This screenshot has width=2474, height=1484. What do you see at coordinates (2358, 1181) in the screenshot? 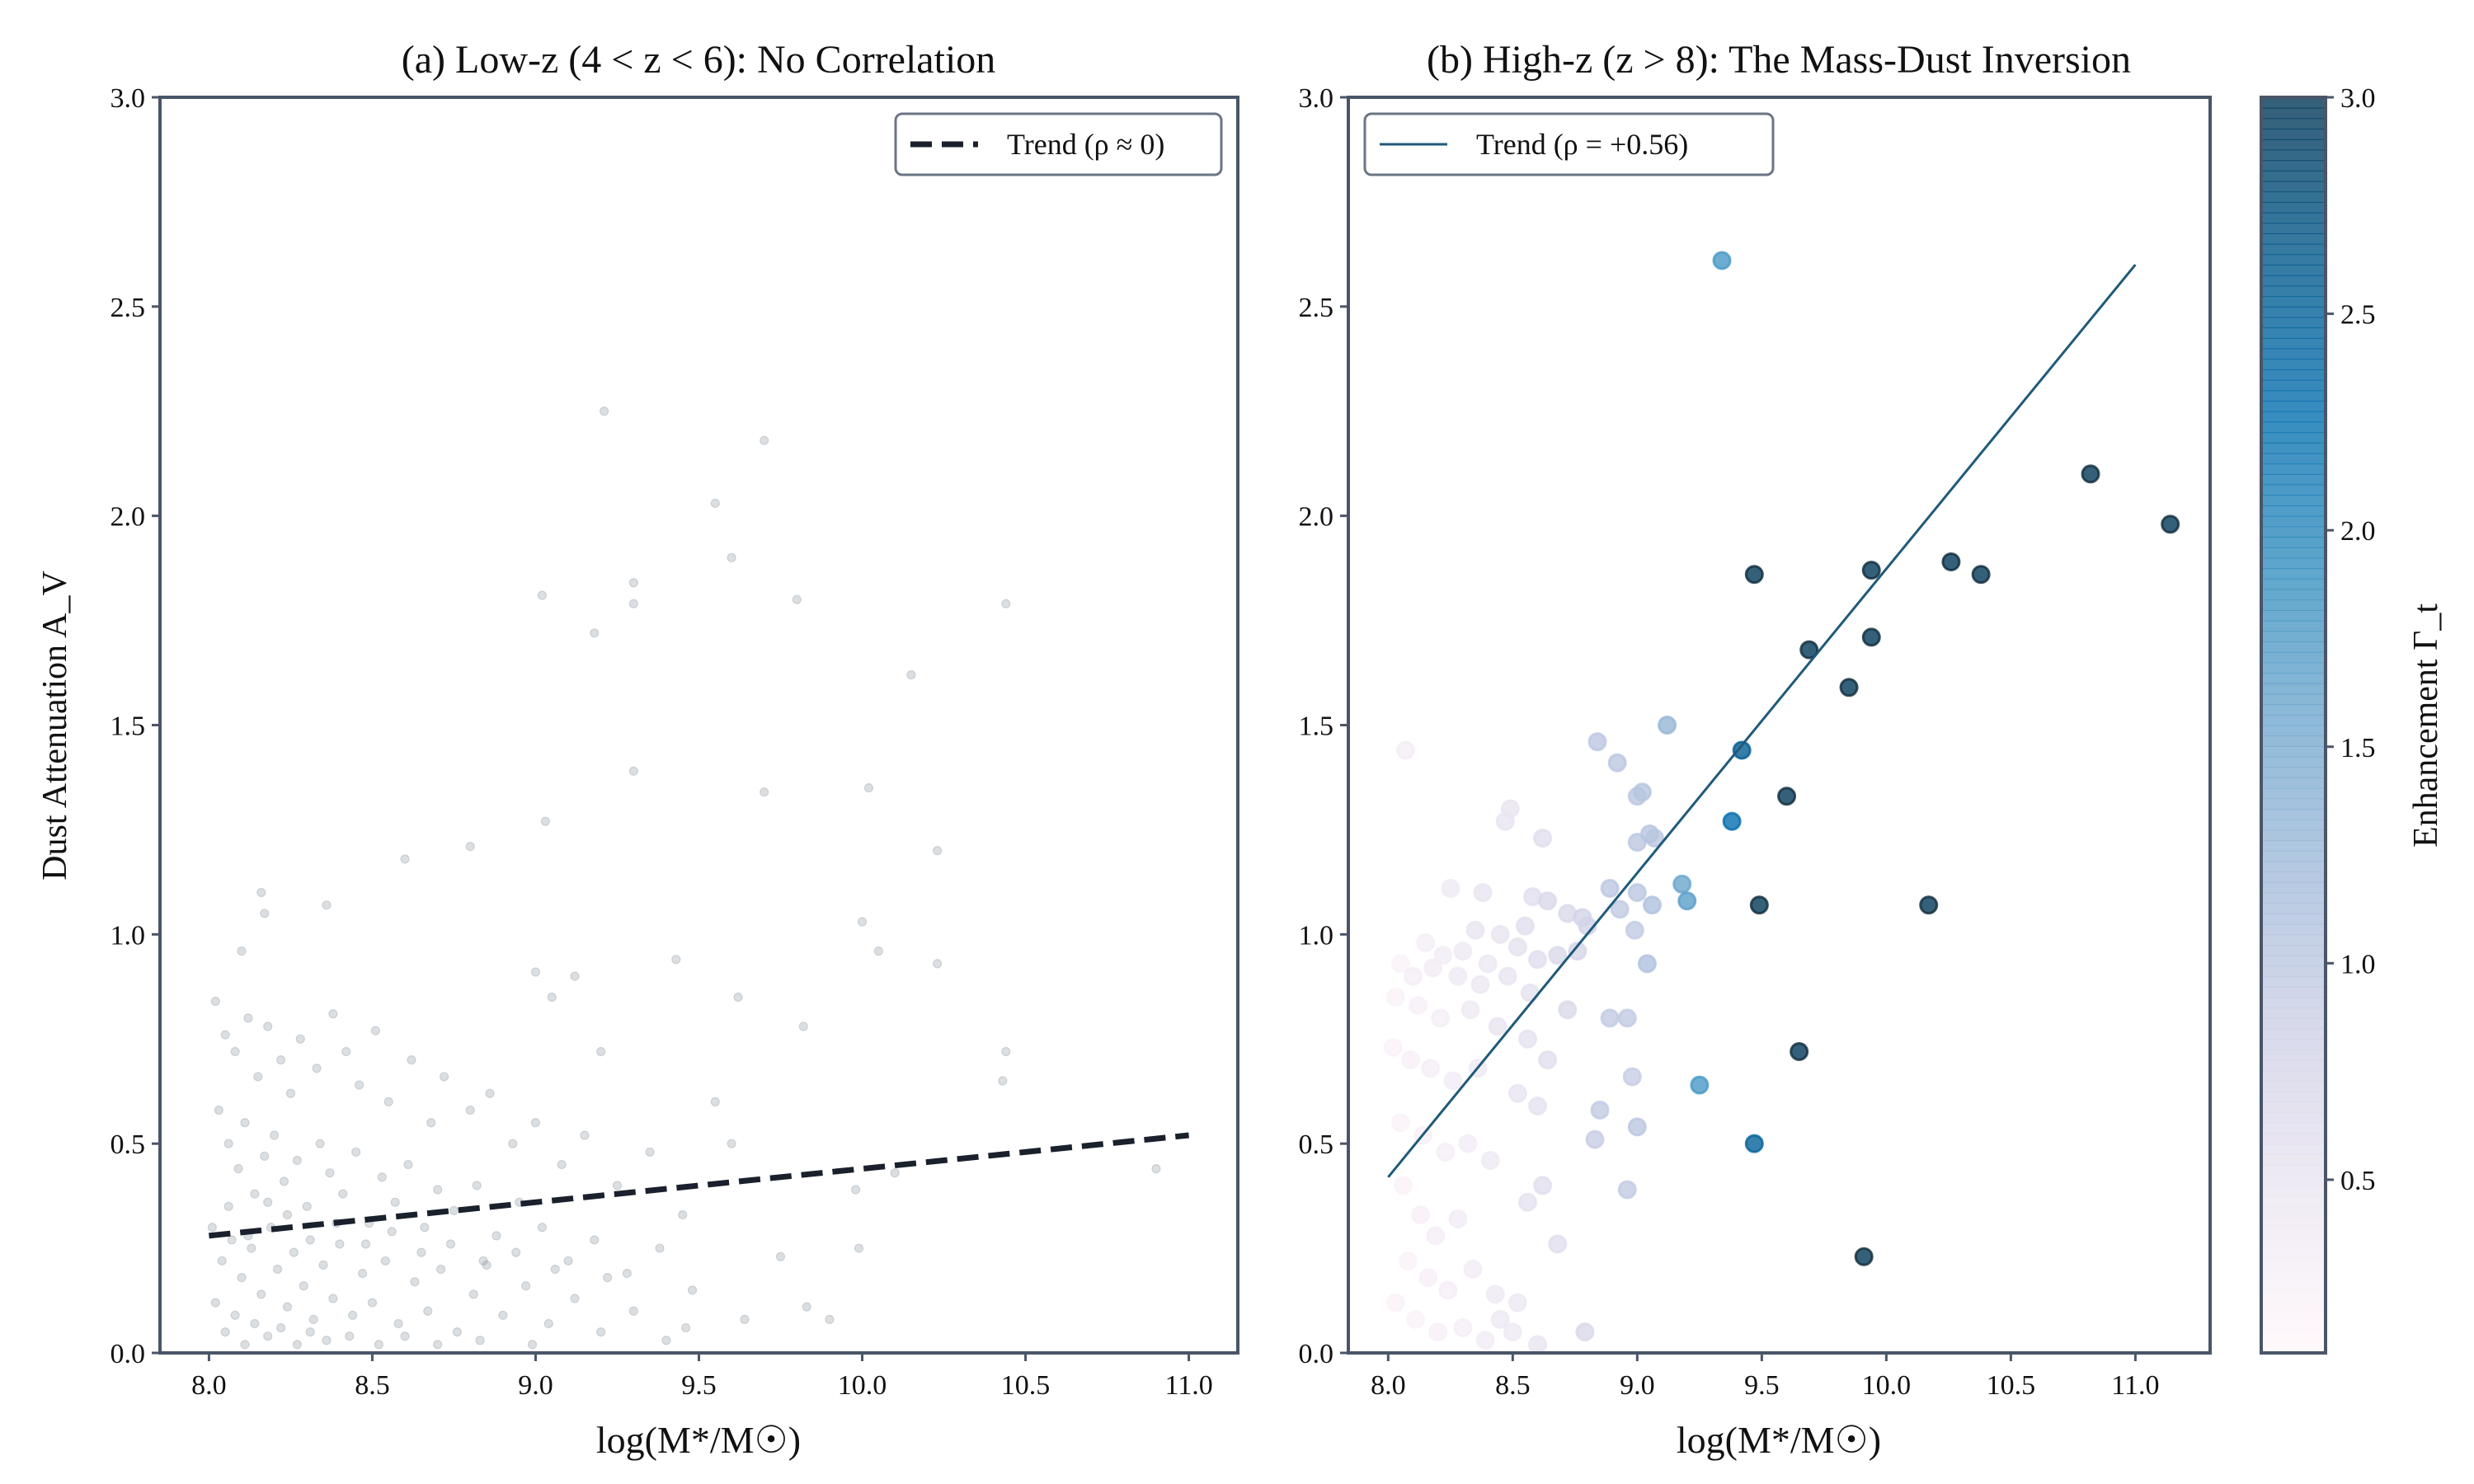
I see `colorbar-tick-label: 0.5` at bounding box center [2358, 1181].